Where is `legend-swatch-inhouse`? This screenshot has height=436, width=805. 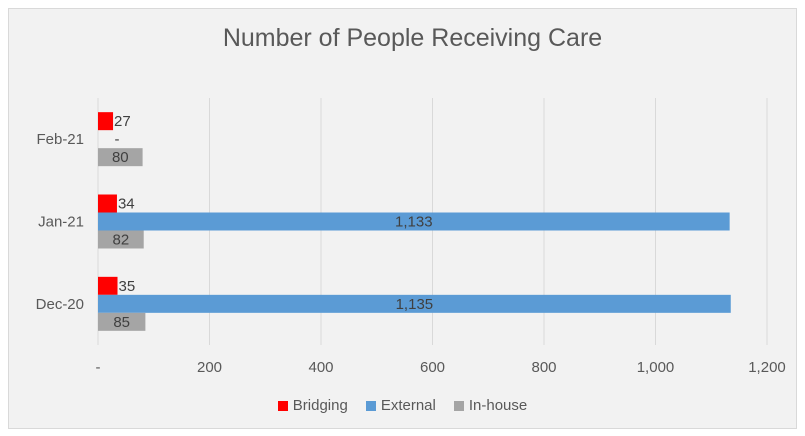 legend-swatch-inhouse is located at coordinates (458, 405).